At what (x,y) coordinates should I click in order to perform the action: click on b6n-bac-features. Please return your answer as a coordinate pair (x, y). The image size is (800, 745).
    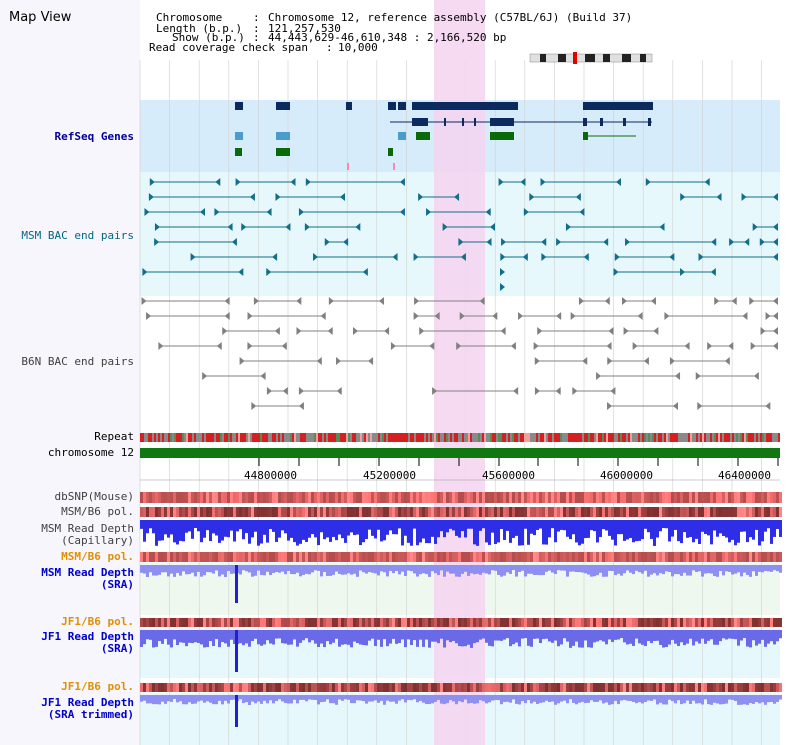
    Looking at the image, I should click on (459, 353).